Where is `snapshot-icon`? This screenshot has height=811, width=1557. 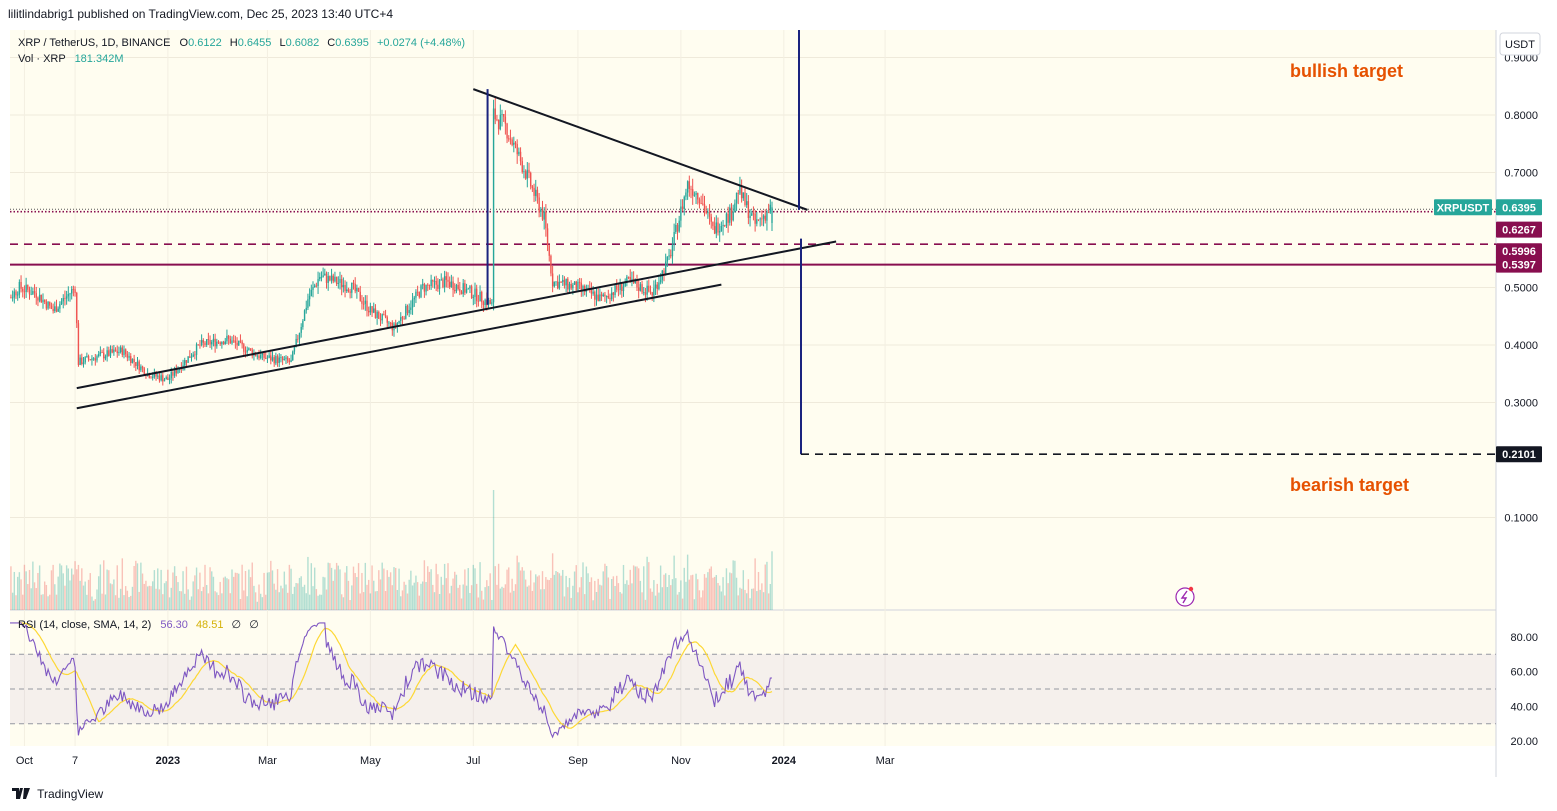 snapshot-icon is located at coordinates (1185, 596).